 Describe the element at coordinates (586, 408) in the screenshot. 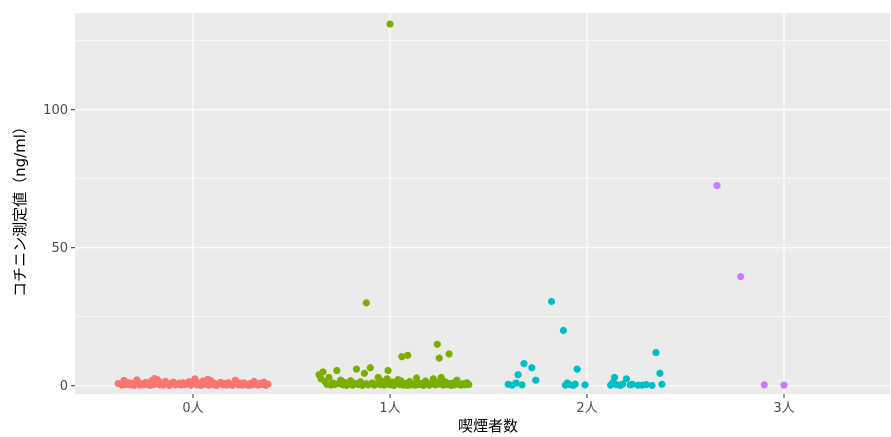

I see `x-tick-label: 2人` at that location.